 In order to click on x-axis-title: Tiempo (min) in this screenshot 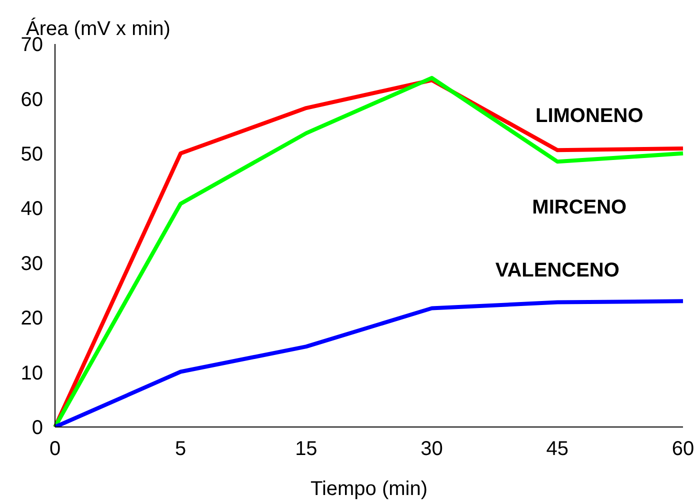, I will do `click(369, 489)`.